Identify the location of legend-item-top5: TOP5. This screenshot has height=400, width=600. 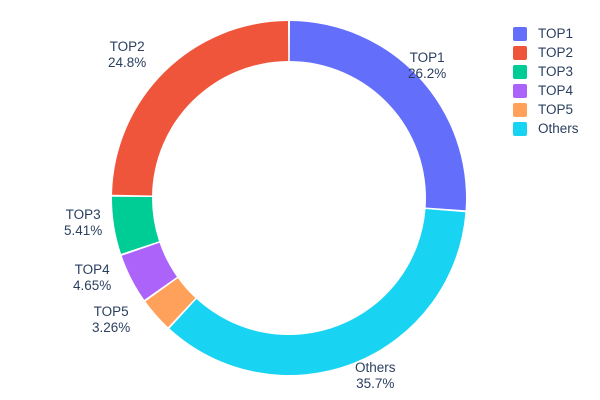
(555, 109).